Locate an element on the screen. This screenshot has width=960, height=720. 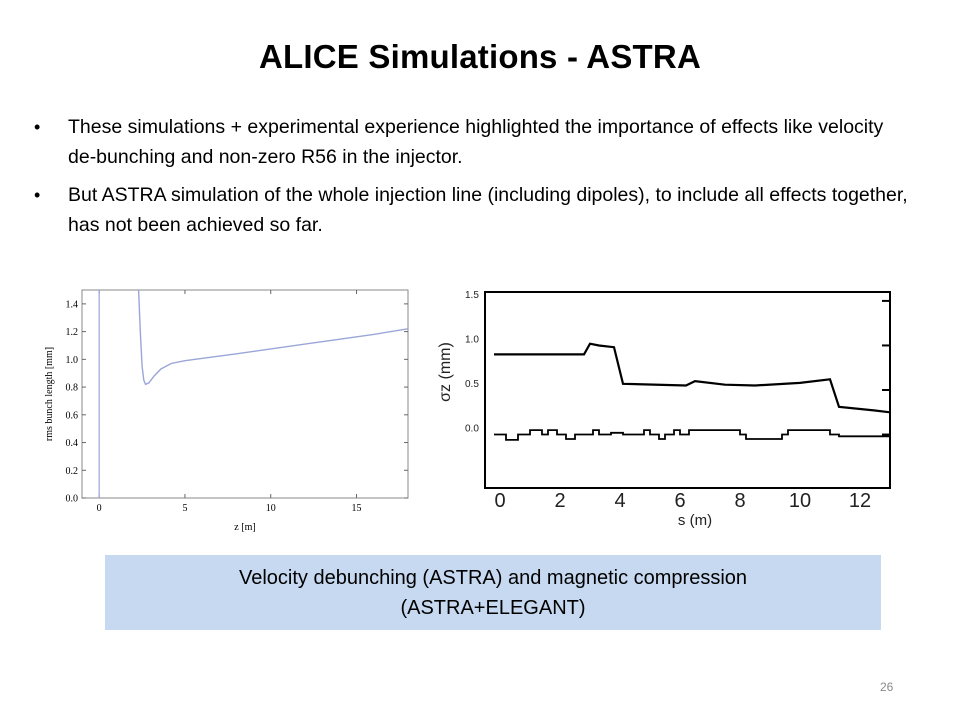
y-tick-label: 0.4 is located at coordinates (72, 443).